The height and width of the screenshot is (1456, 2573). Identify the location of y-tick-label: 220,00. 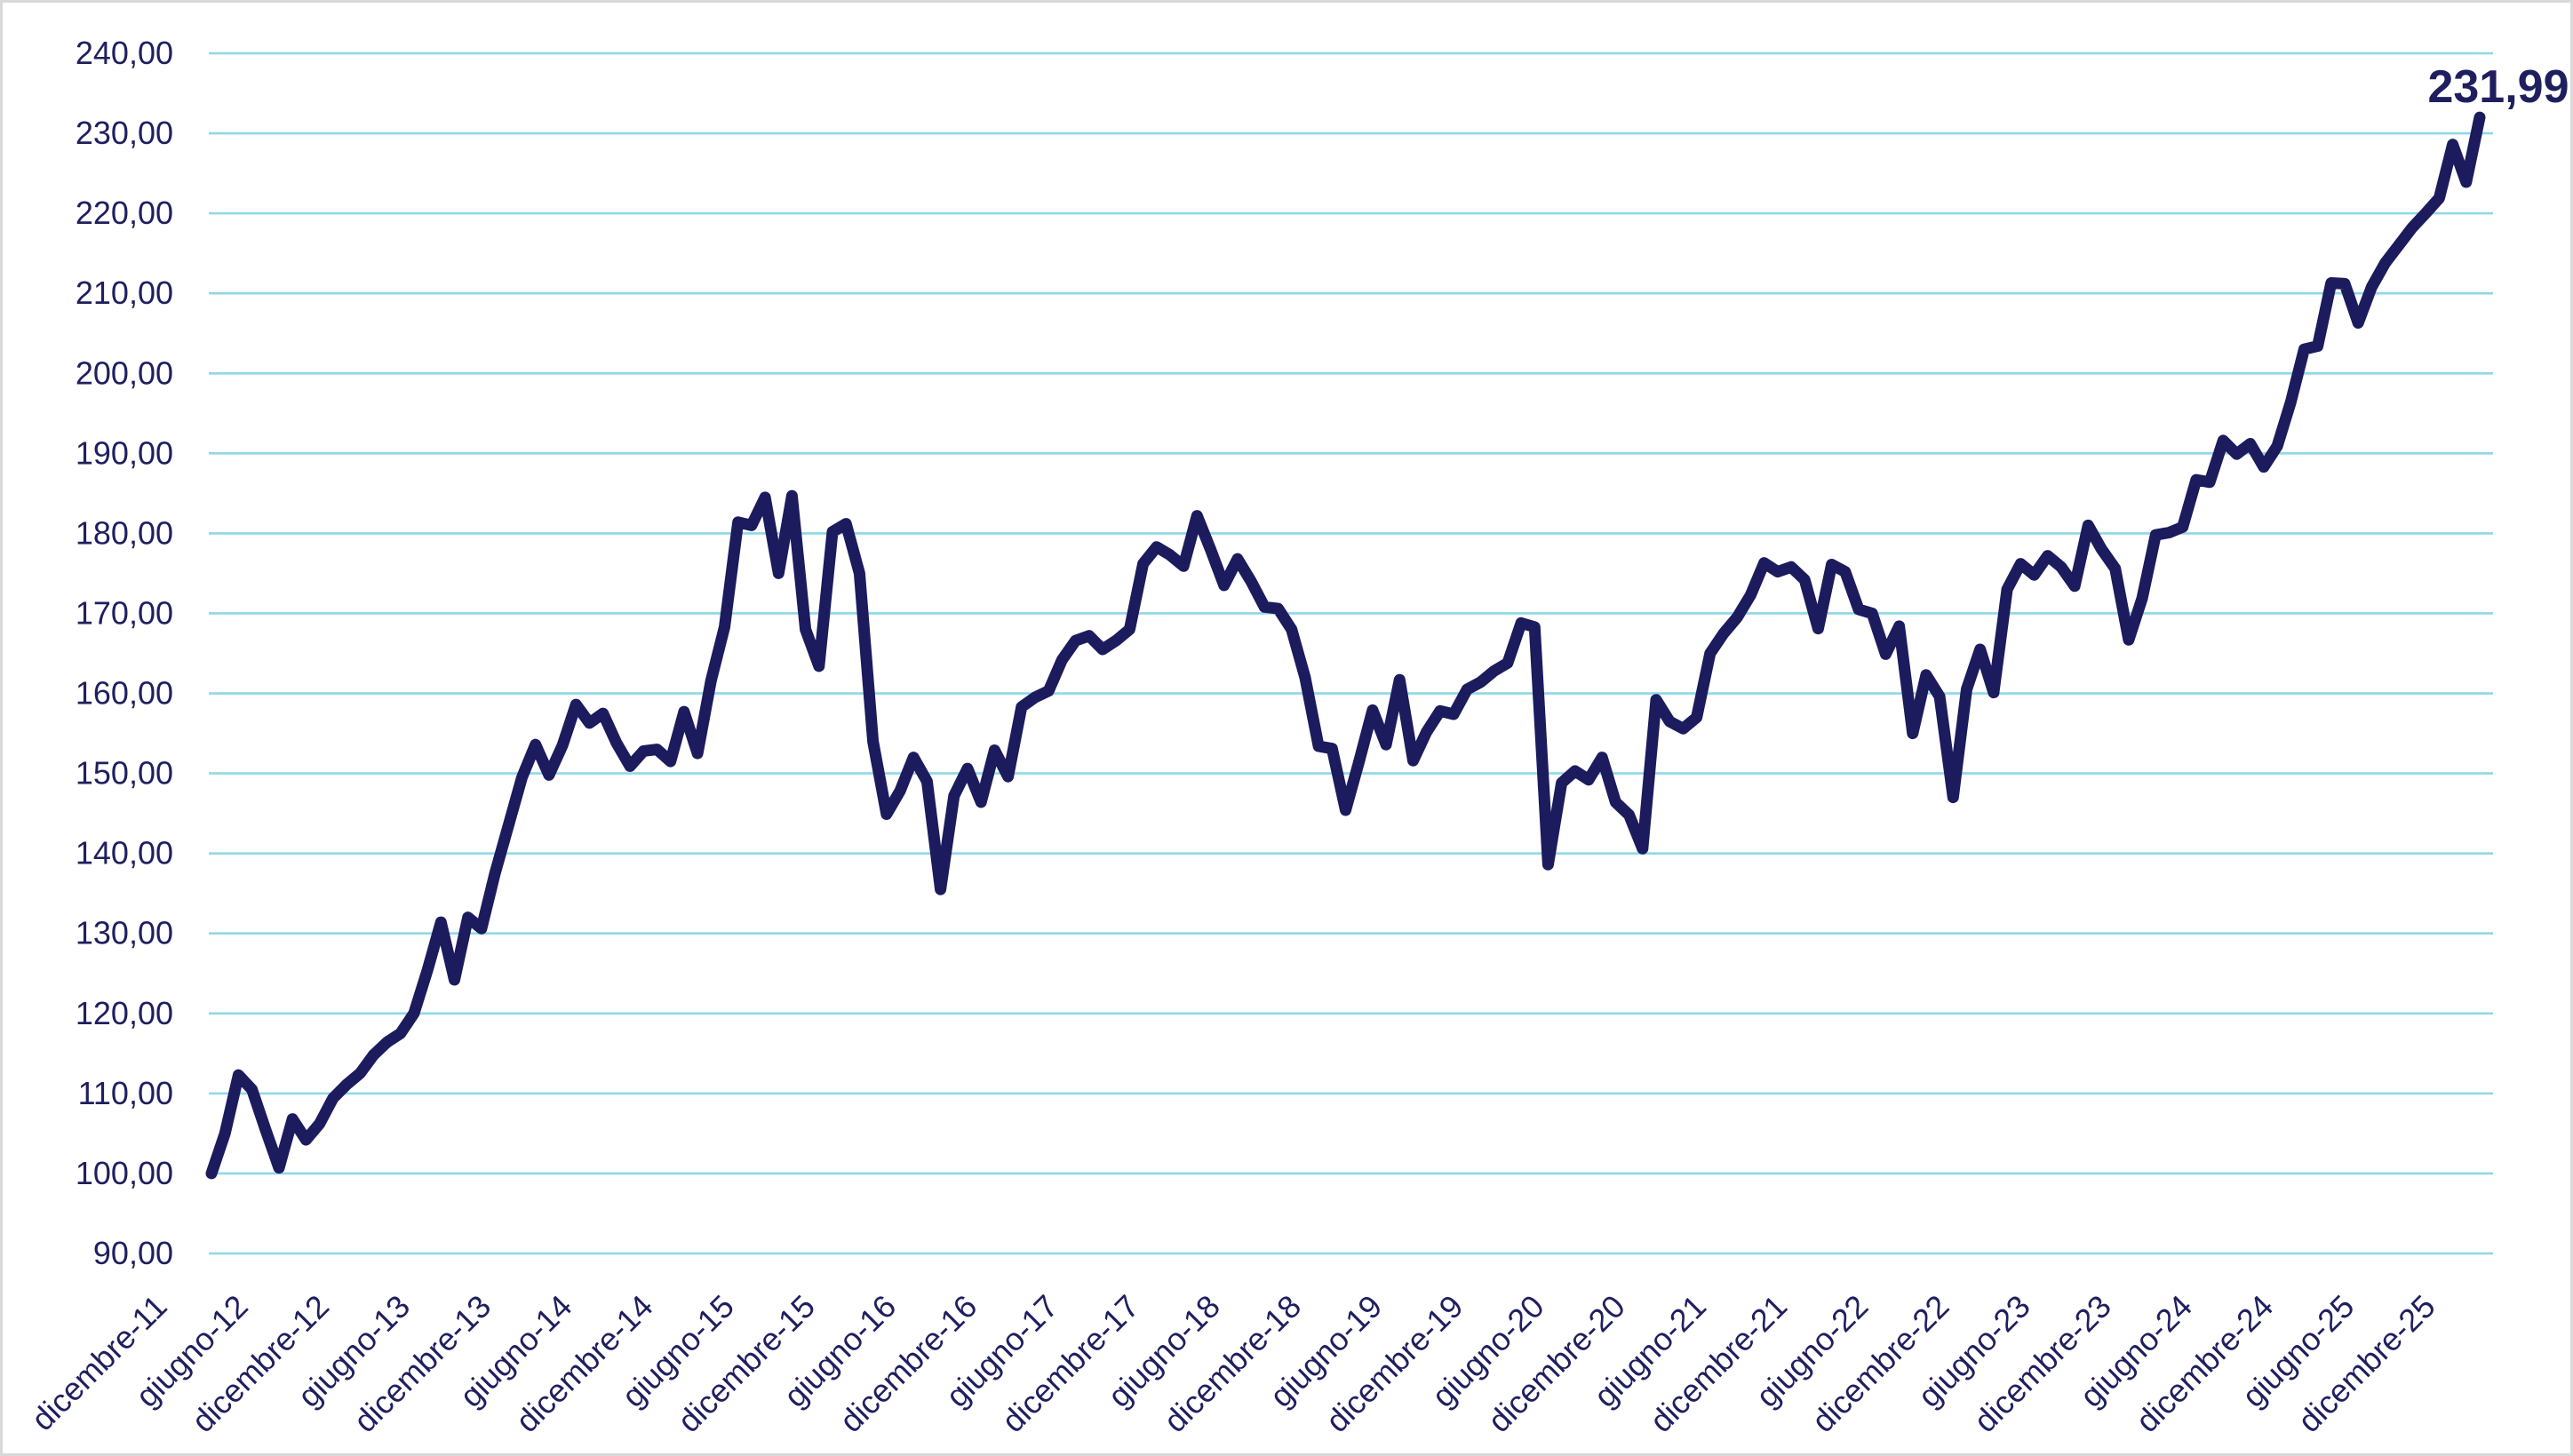
(124, 213).